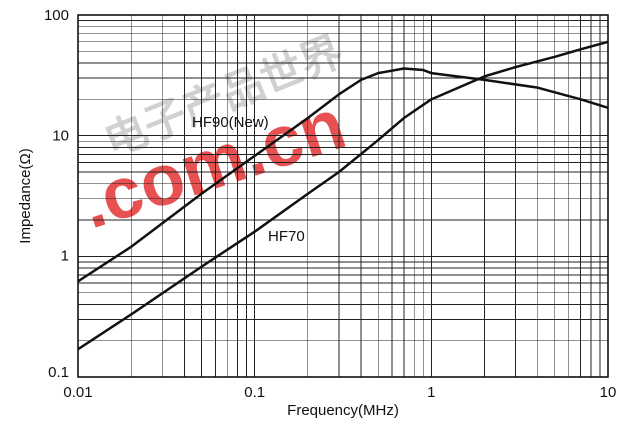  I want to click on y-tick-label: 100, so click(56, 15).